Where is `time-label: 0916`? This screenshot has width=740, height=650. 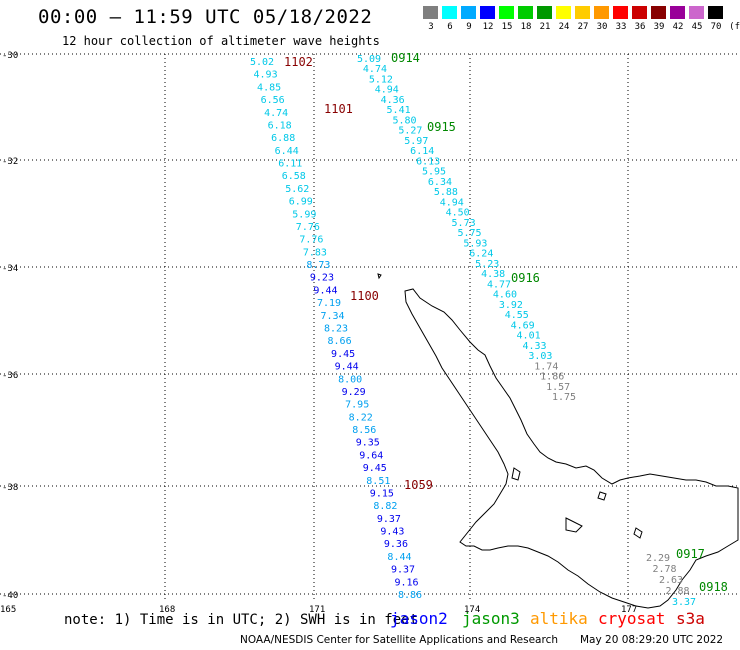
time-label: 0916 is located at coordinates (525, 278).